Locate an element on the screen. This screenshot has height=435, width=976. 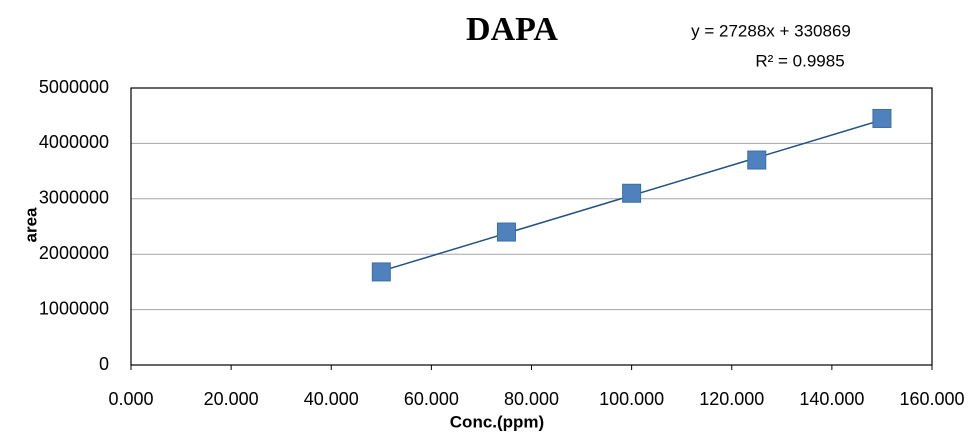
y-tick-label: 4000000 is located at coordinates (74, 142).